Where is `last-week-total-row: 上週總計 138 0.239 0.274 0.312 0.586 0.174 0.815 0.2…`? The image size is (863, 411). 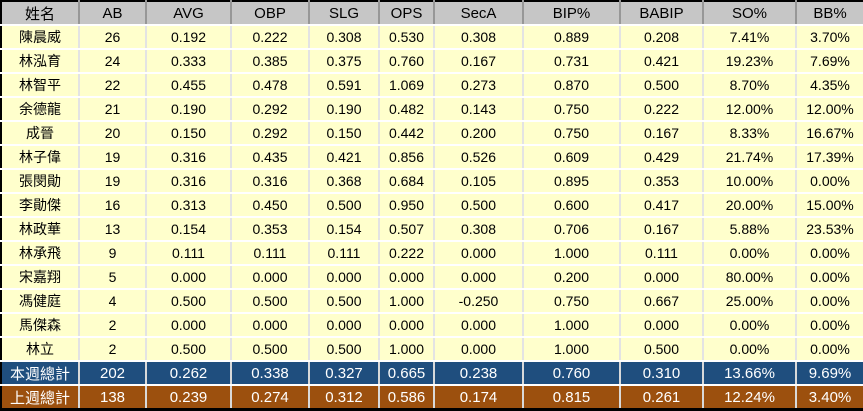 last-week-total-row: 上週總計 138 0.239 0.274 0.312 0.586 0.174 0.815 0.2… is located at coordinates (432, 397).